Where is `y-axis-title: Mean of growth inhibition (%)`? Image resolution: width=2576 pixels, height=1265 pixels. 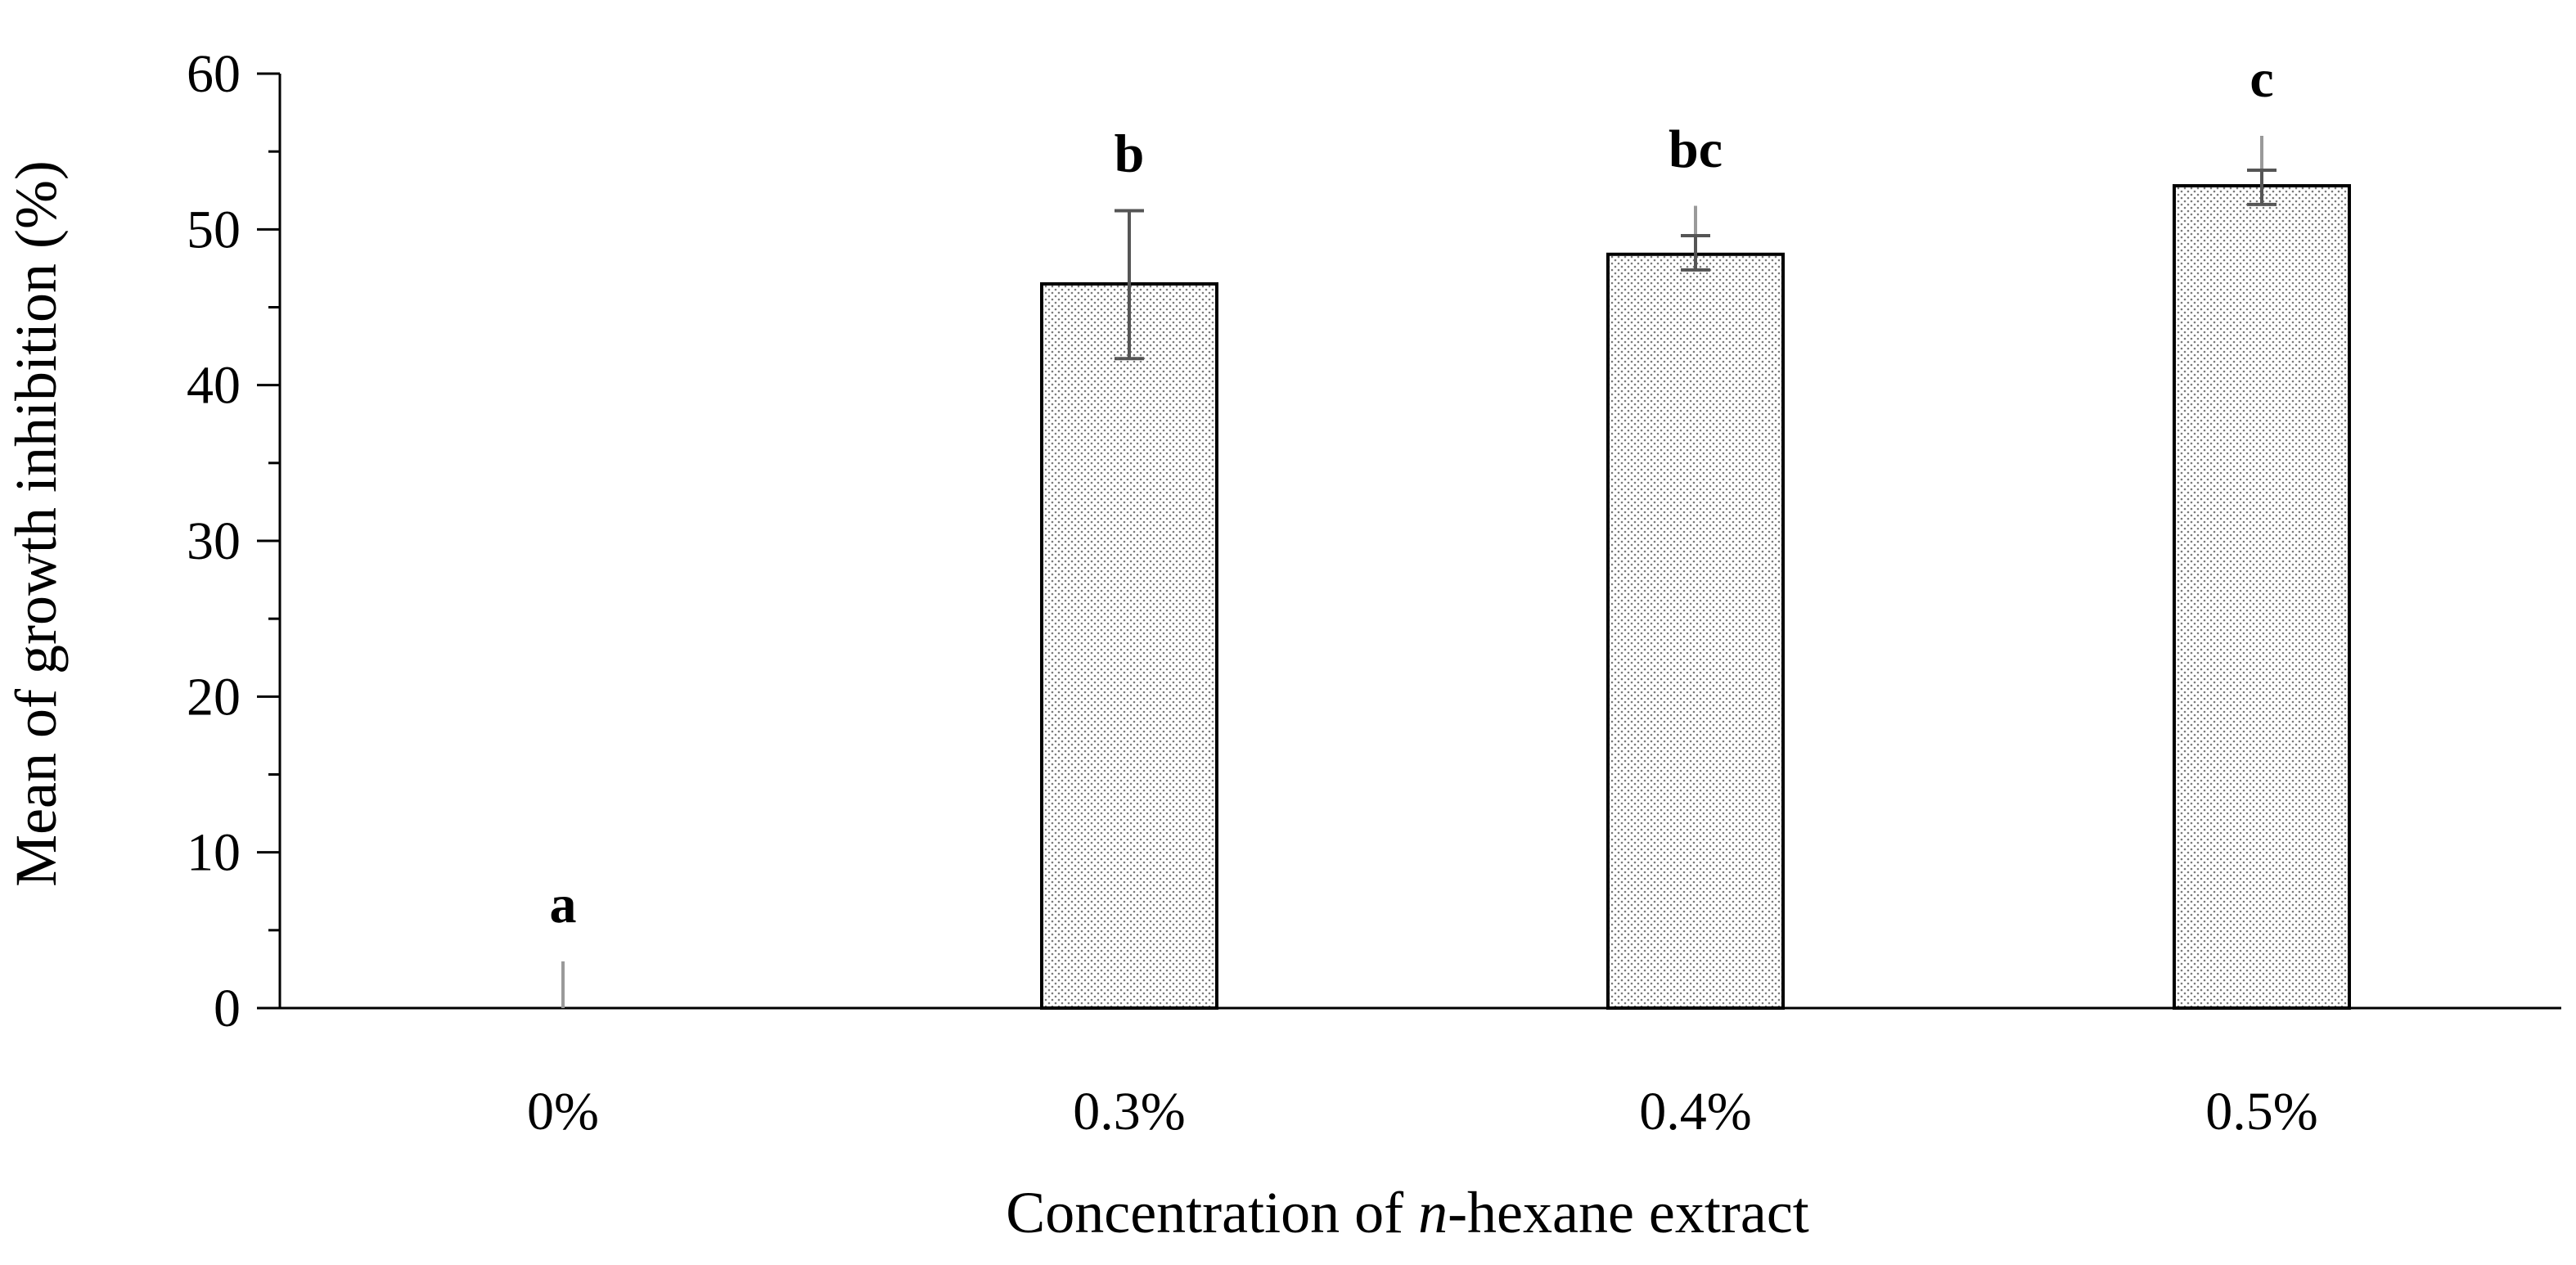 y-axis-title: Mean of growth inhibition (%) is located at coordinates (36, 523).